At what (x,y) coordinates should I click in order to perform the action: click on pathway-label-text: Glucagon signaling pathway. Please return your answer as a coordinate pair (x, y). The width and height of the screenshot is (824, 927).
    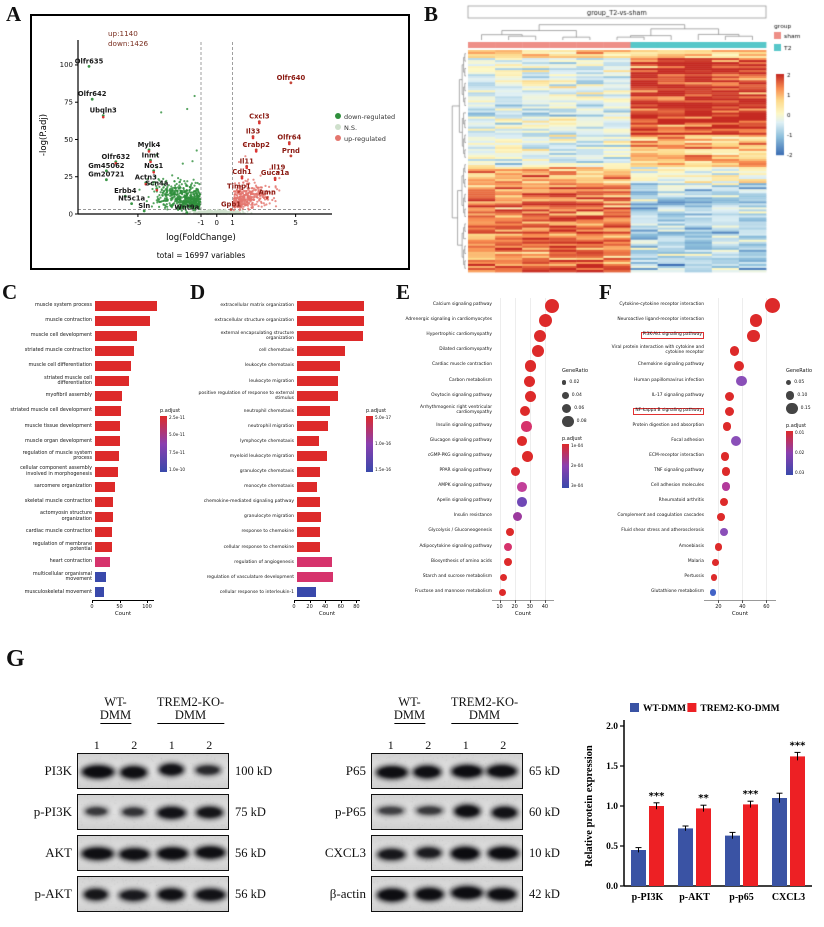
    Looking at the image, I should click on (460, 440).